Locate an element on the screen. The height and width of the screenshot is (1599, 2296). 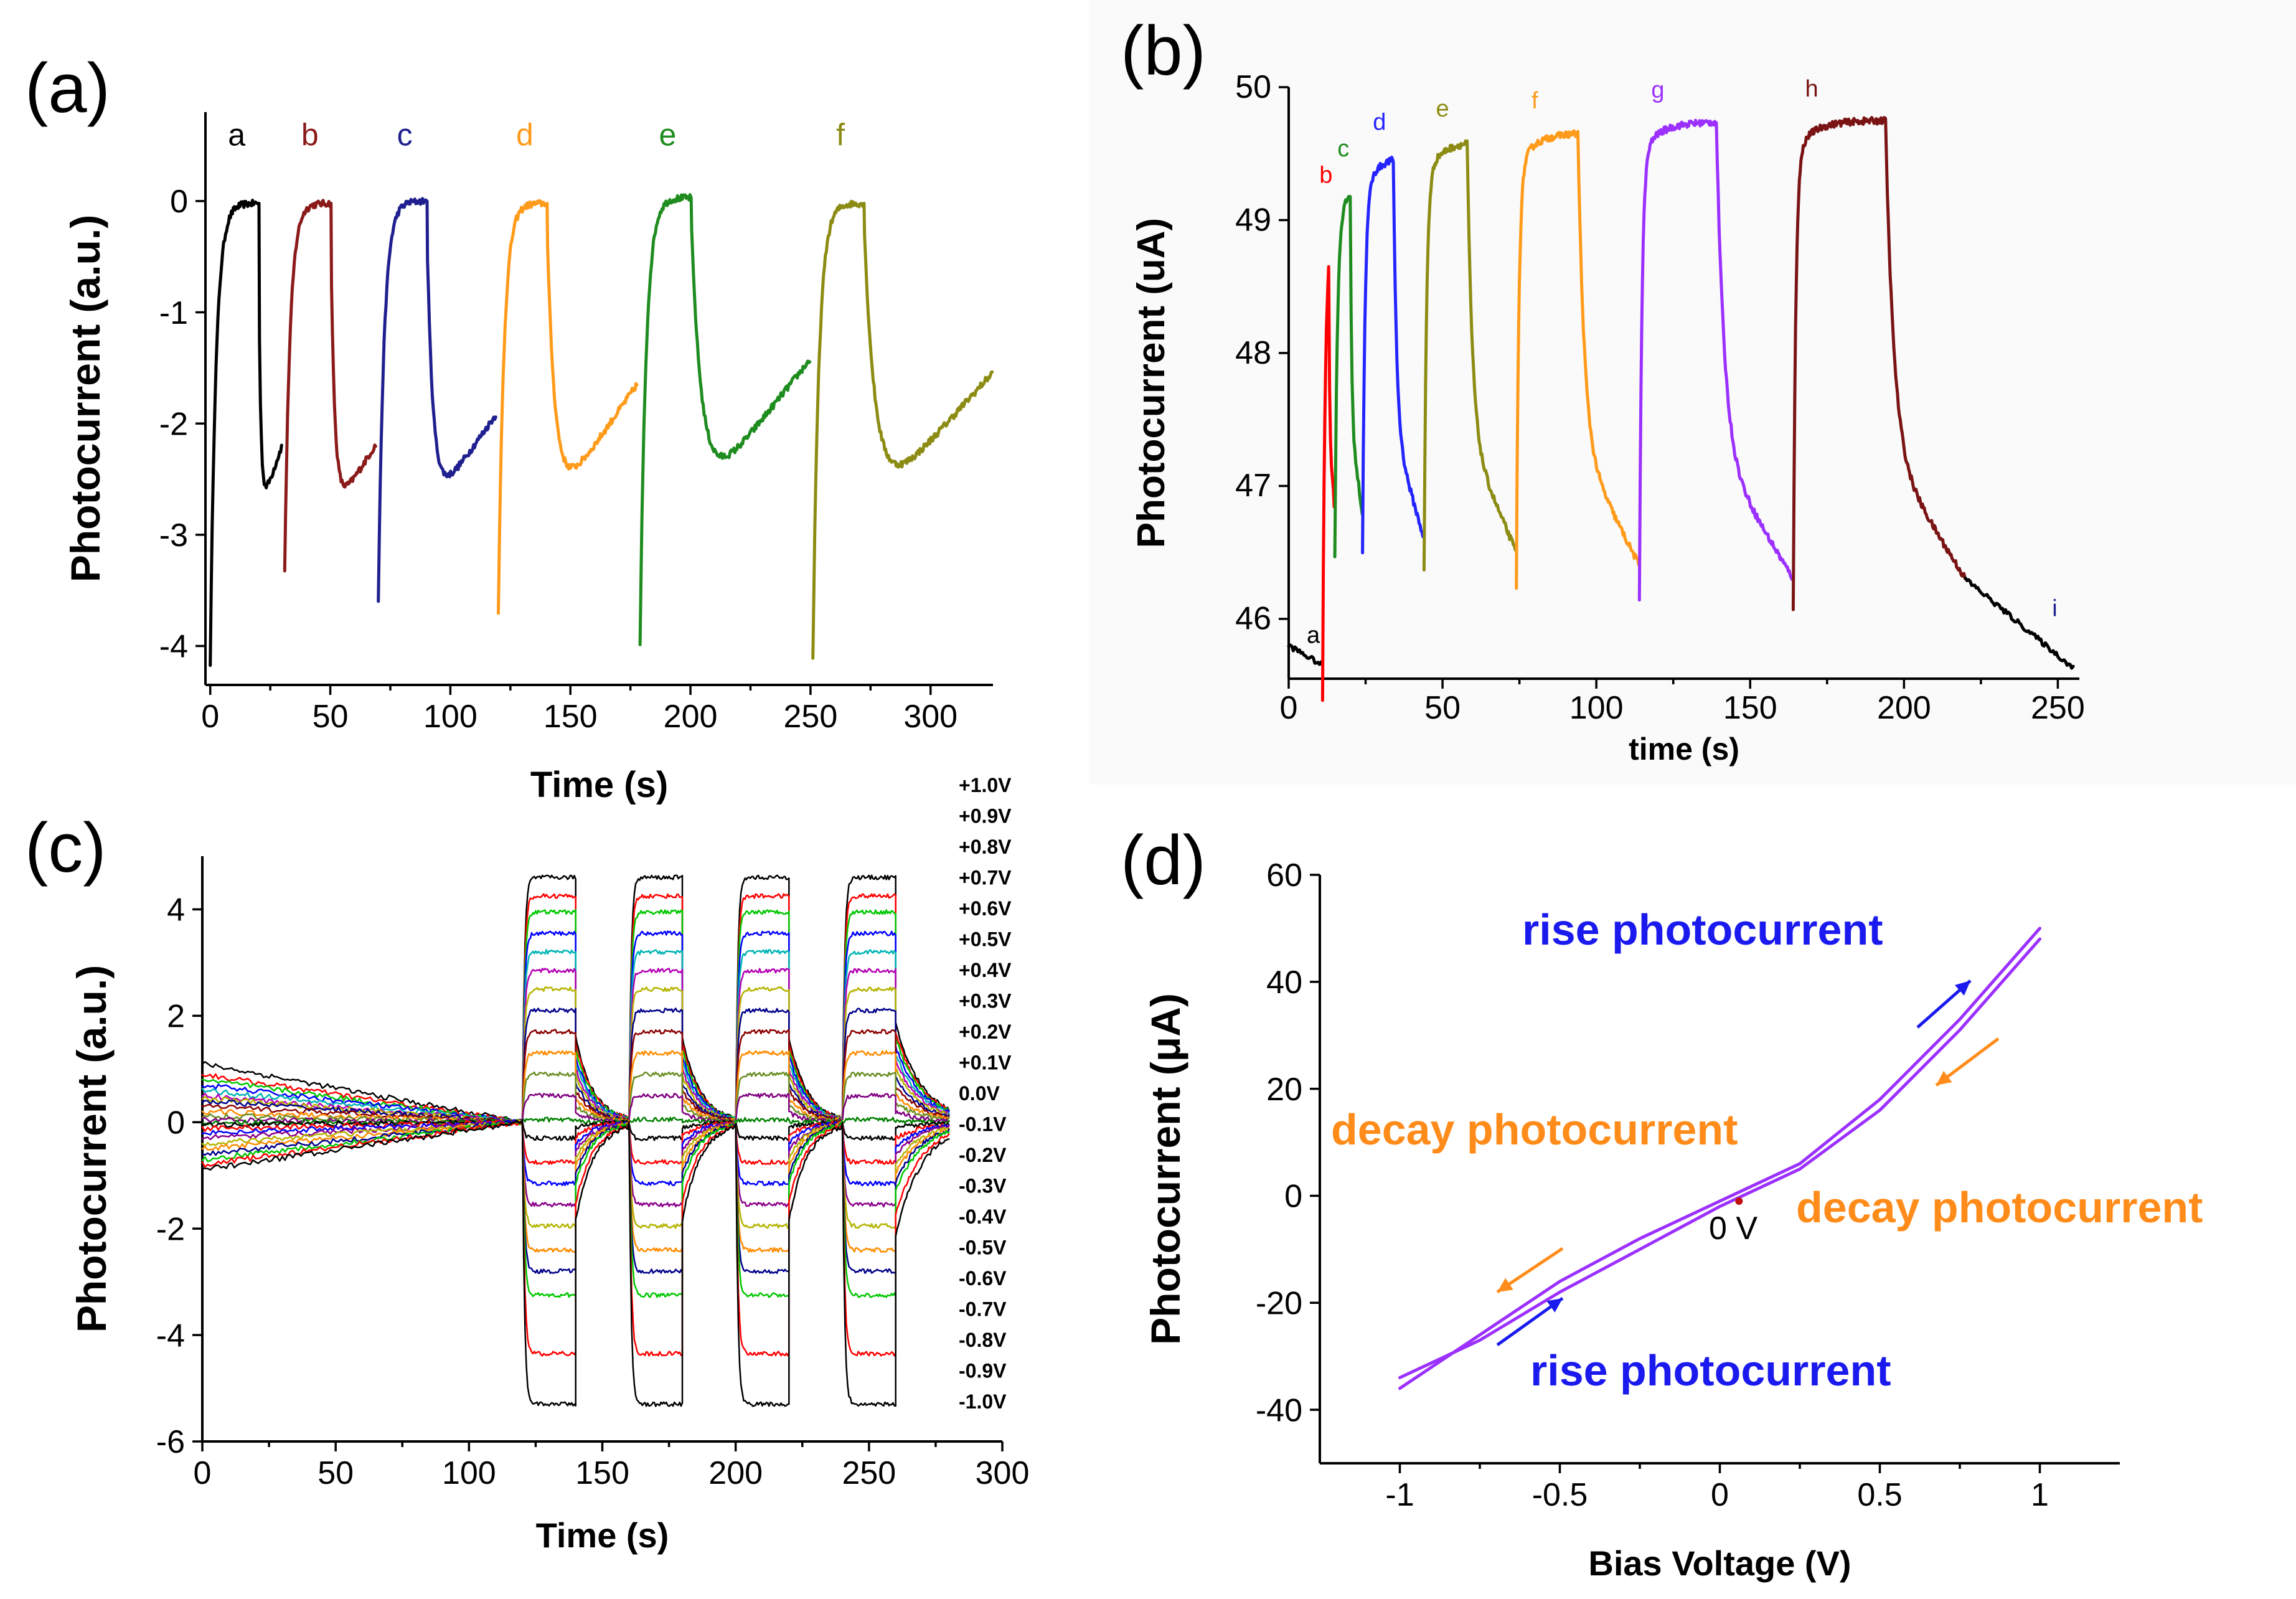
panel-c-legend-label: +0.7V is located at coordinates (986, 878).